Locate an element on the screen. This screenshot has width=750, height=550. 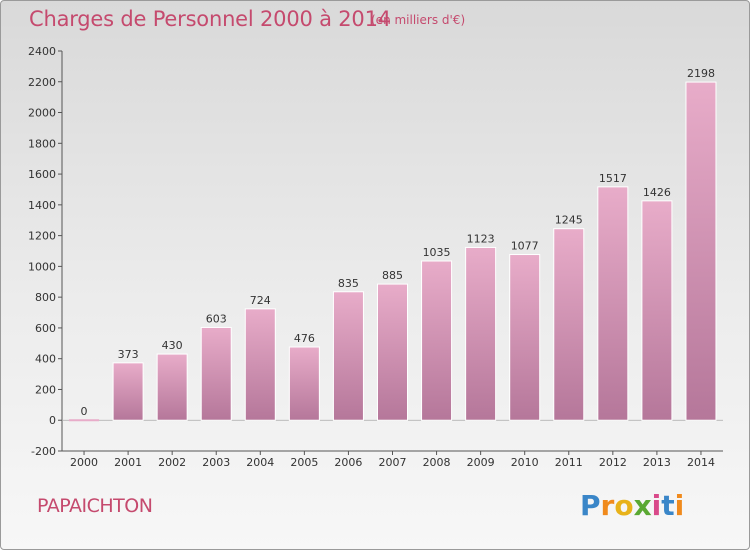
x-tick-label: 2001 is located at coordinates (128, 462).